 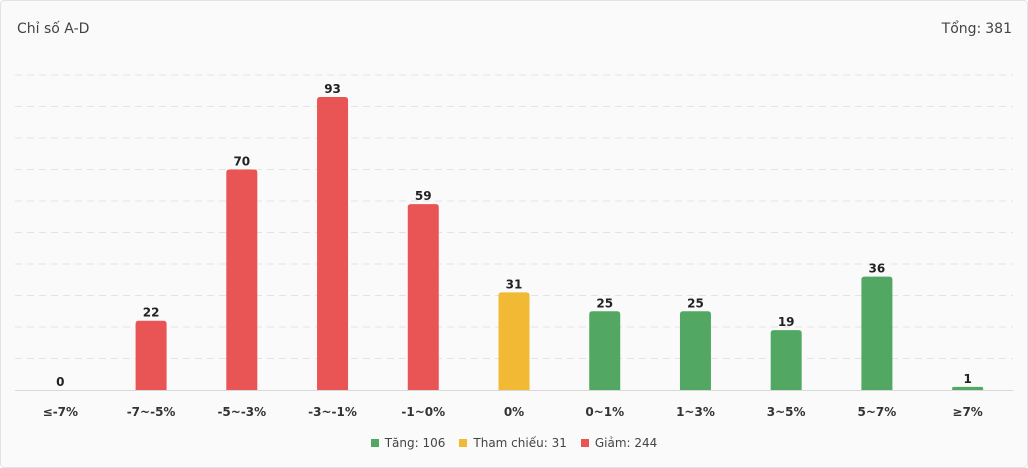 What do you see at coordinates (423, 196) in the screenshot?
I see `bar-value-label: 59` at bounding box center [423, 196].